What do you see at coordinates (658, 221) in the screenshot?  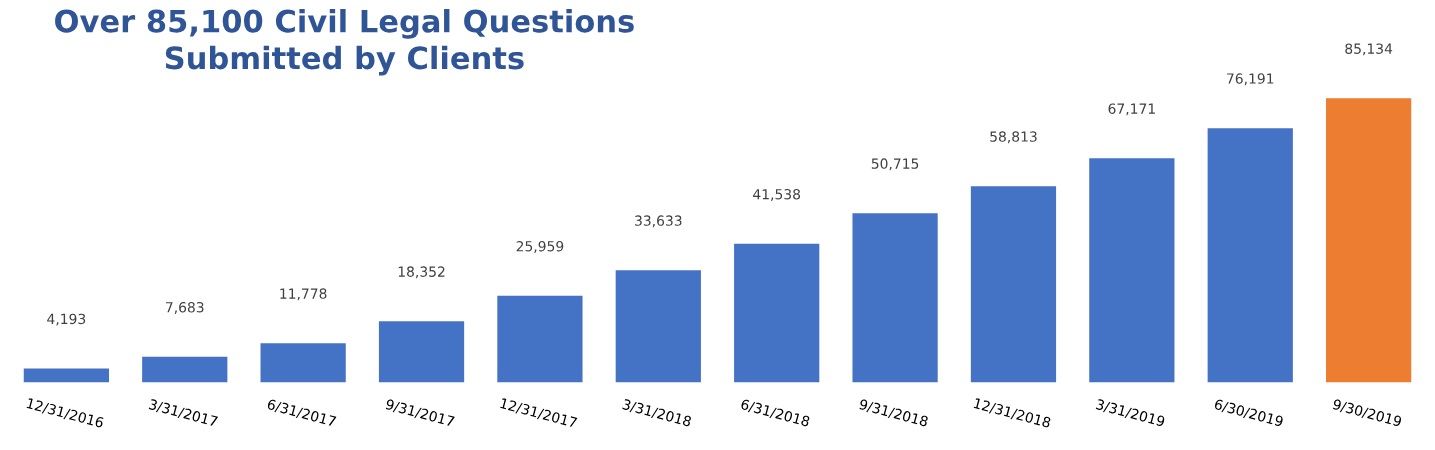 I see `data-label: 33,633` at bounding box center [658, 221].